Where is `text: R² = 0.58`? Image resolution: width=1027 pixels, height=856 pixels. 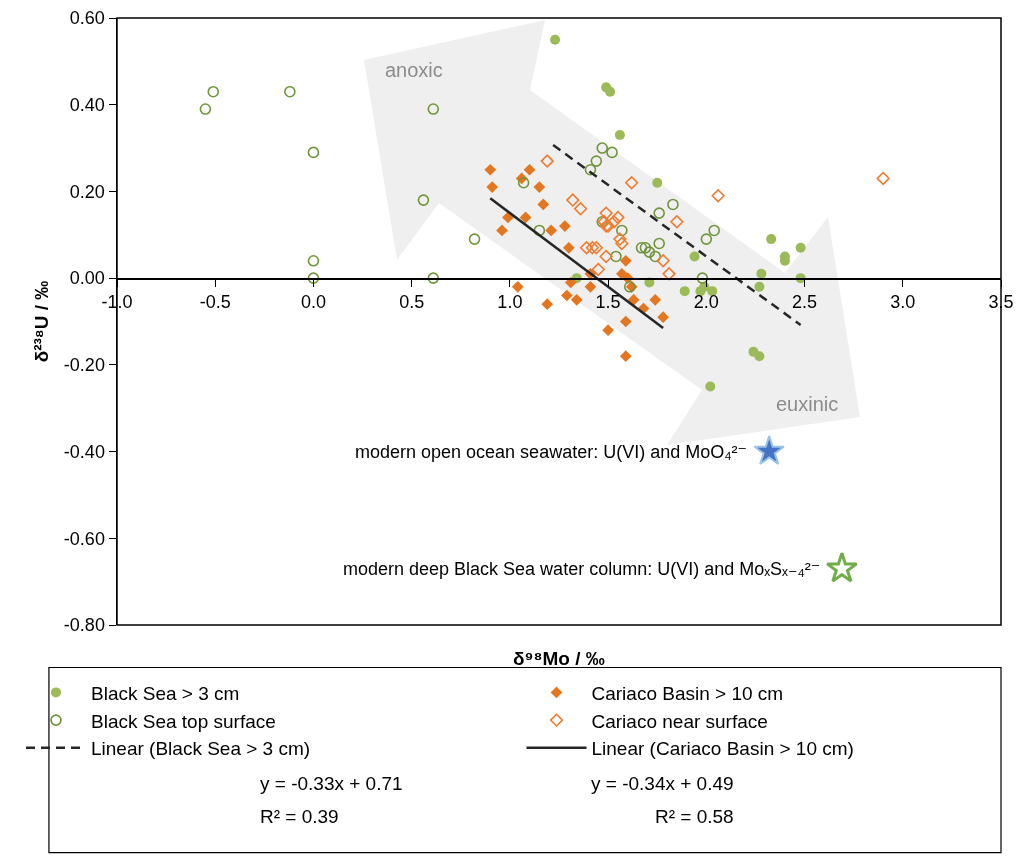
text: R² = 0.58 is located at coordinates (694, 816).